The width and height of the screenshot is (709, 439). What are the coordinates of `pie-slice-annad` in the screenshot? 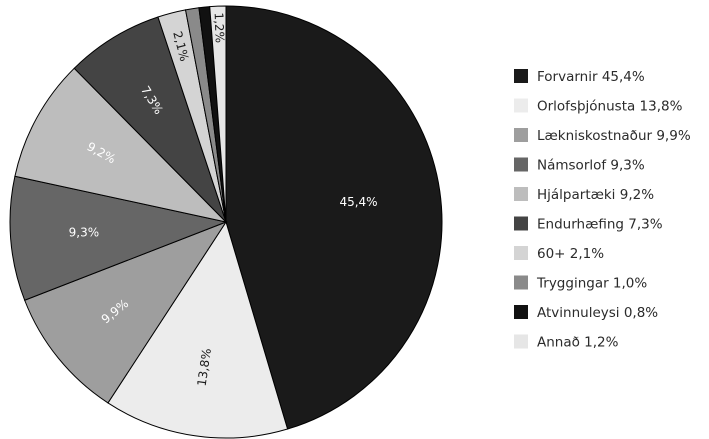 It's located at (218, 114).